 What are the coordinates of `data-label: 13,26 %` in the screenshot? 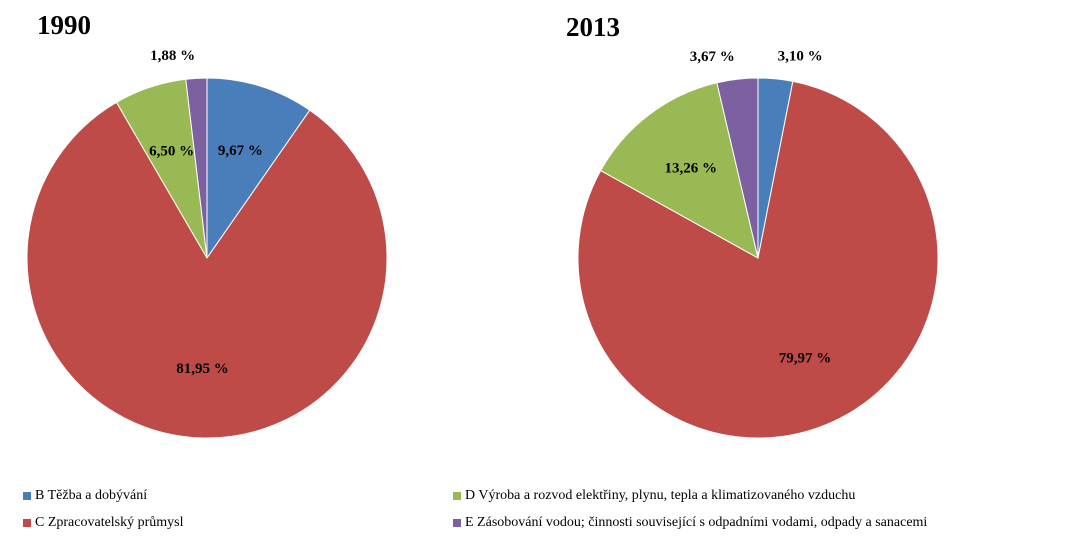 It's located at (690, 168).